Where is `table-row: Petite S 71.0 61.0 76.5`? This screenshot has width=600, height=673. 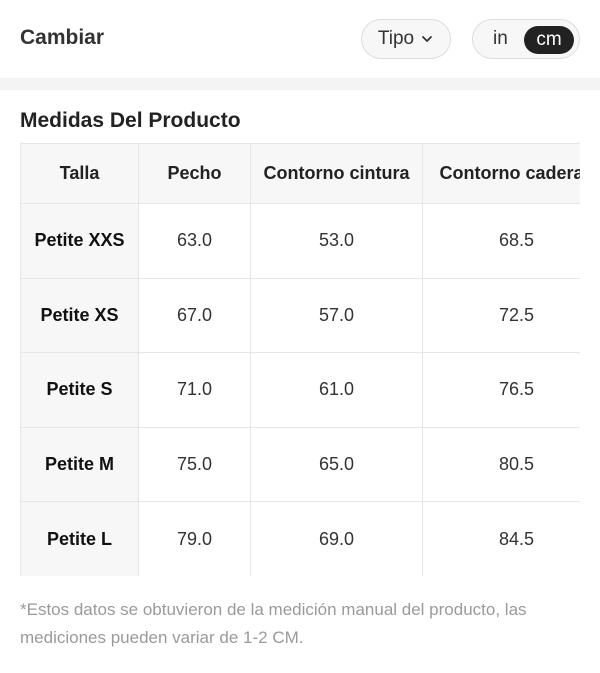
table-row: Petite S 71.0 61.0 76.5 is located at coordinates (300, 390).